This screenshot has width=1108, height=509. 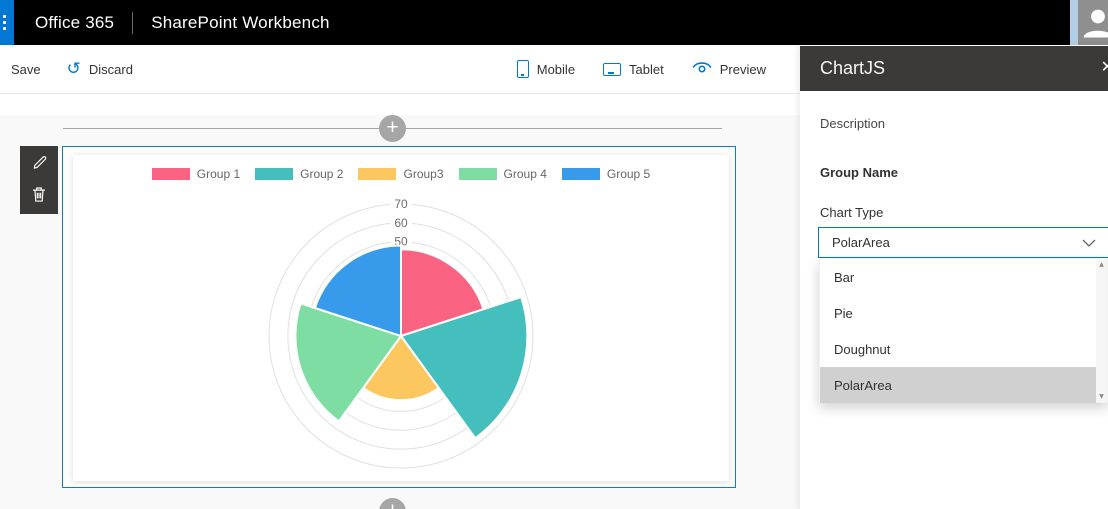 I want to click on property-pane-title: ChartJS, so click(x=853, y=68).